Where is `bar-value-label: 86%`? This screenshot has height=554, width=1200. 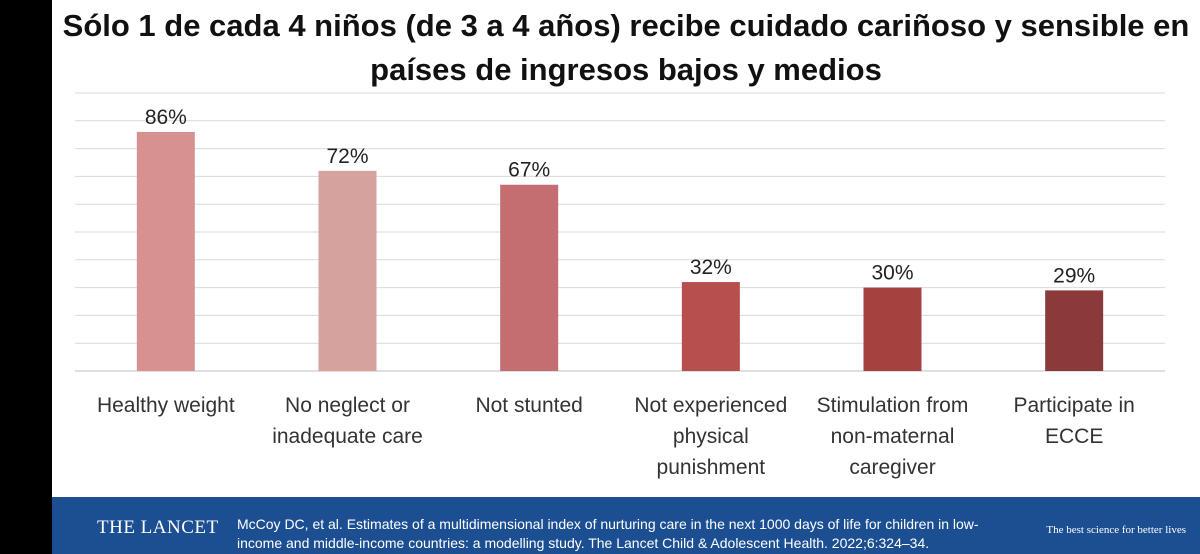
bar-value-label: 86% is located at coordinates (166, 117).